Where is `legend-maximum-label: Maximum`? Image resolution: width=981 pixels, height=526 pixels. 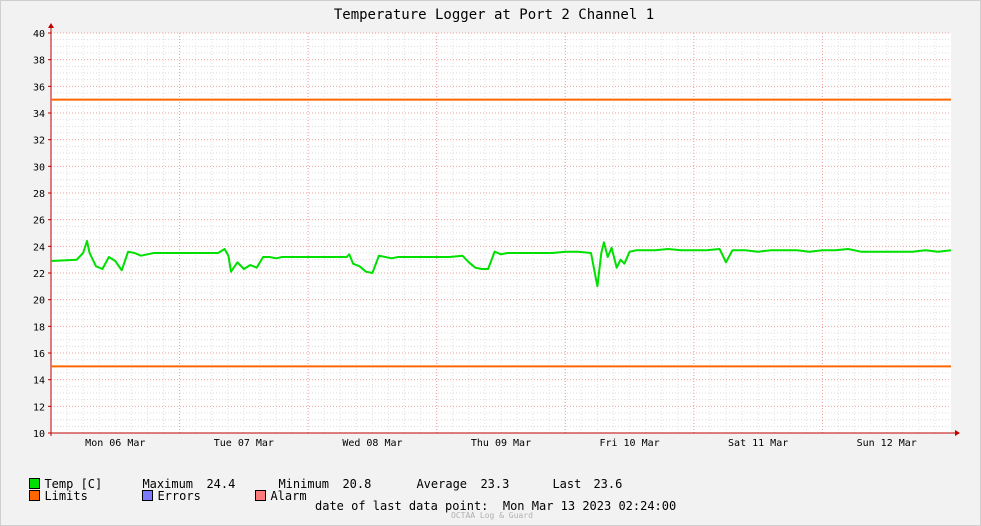 legend-maximum-label: Maximum is located at coordinates (168, 484).